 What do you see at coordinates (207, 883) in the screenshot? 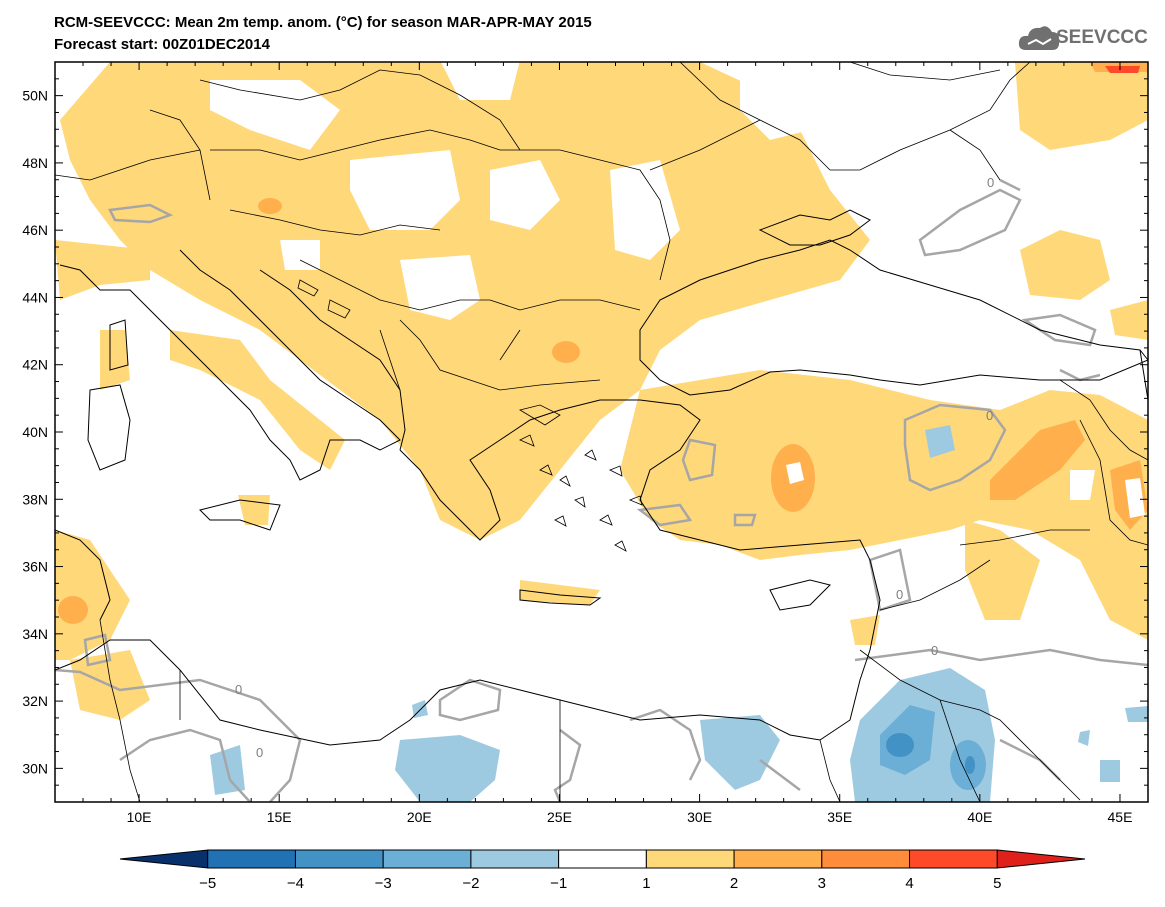
I see `colorbar-label: −5` at bounding box center [207, 883].